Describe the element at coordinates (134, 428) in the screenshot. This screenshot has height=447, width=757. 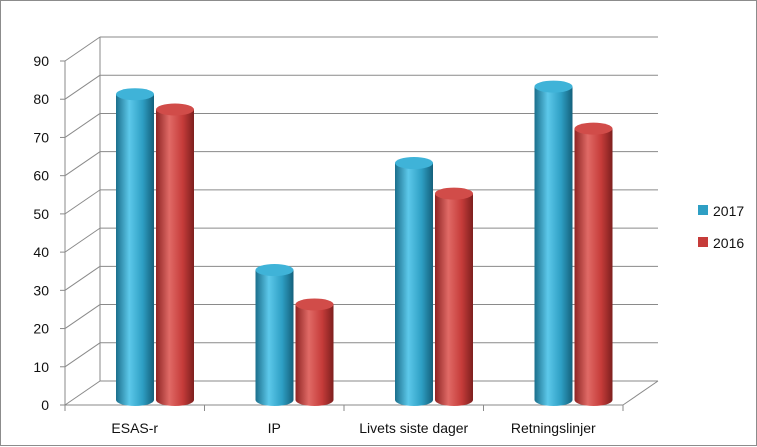
I see `x-tick-label: ESAS-r` at that location.